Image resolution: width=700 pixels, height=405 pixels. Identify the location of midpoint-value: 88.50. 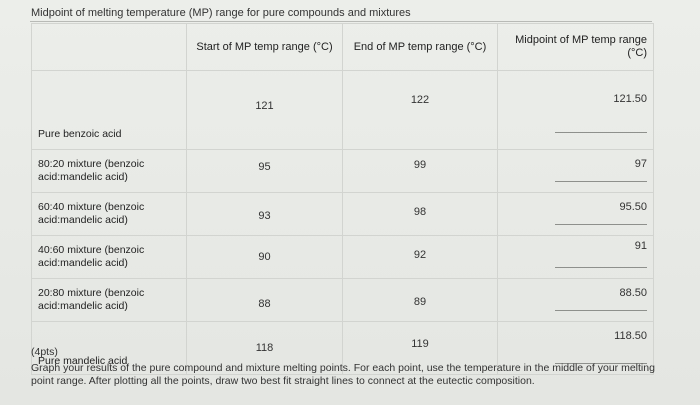
(633, 293).